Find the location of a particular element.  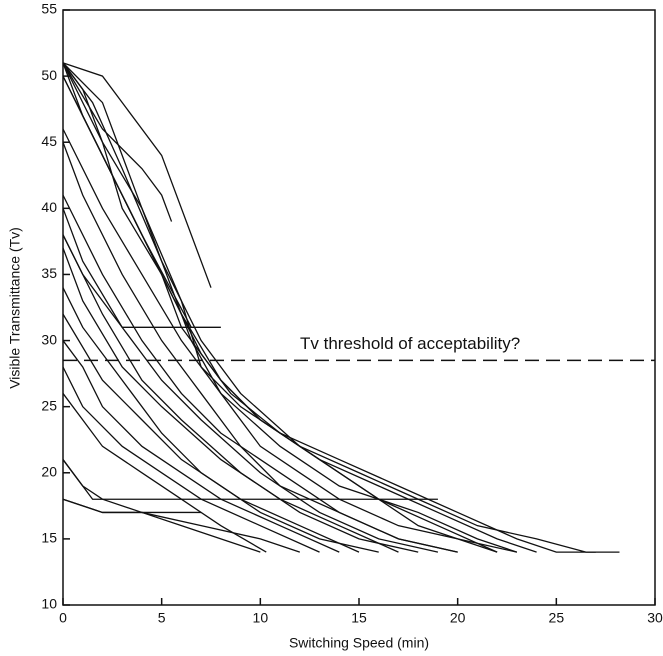

x-tick-label: 20 is located at coordinates (458, 618).